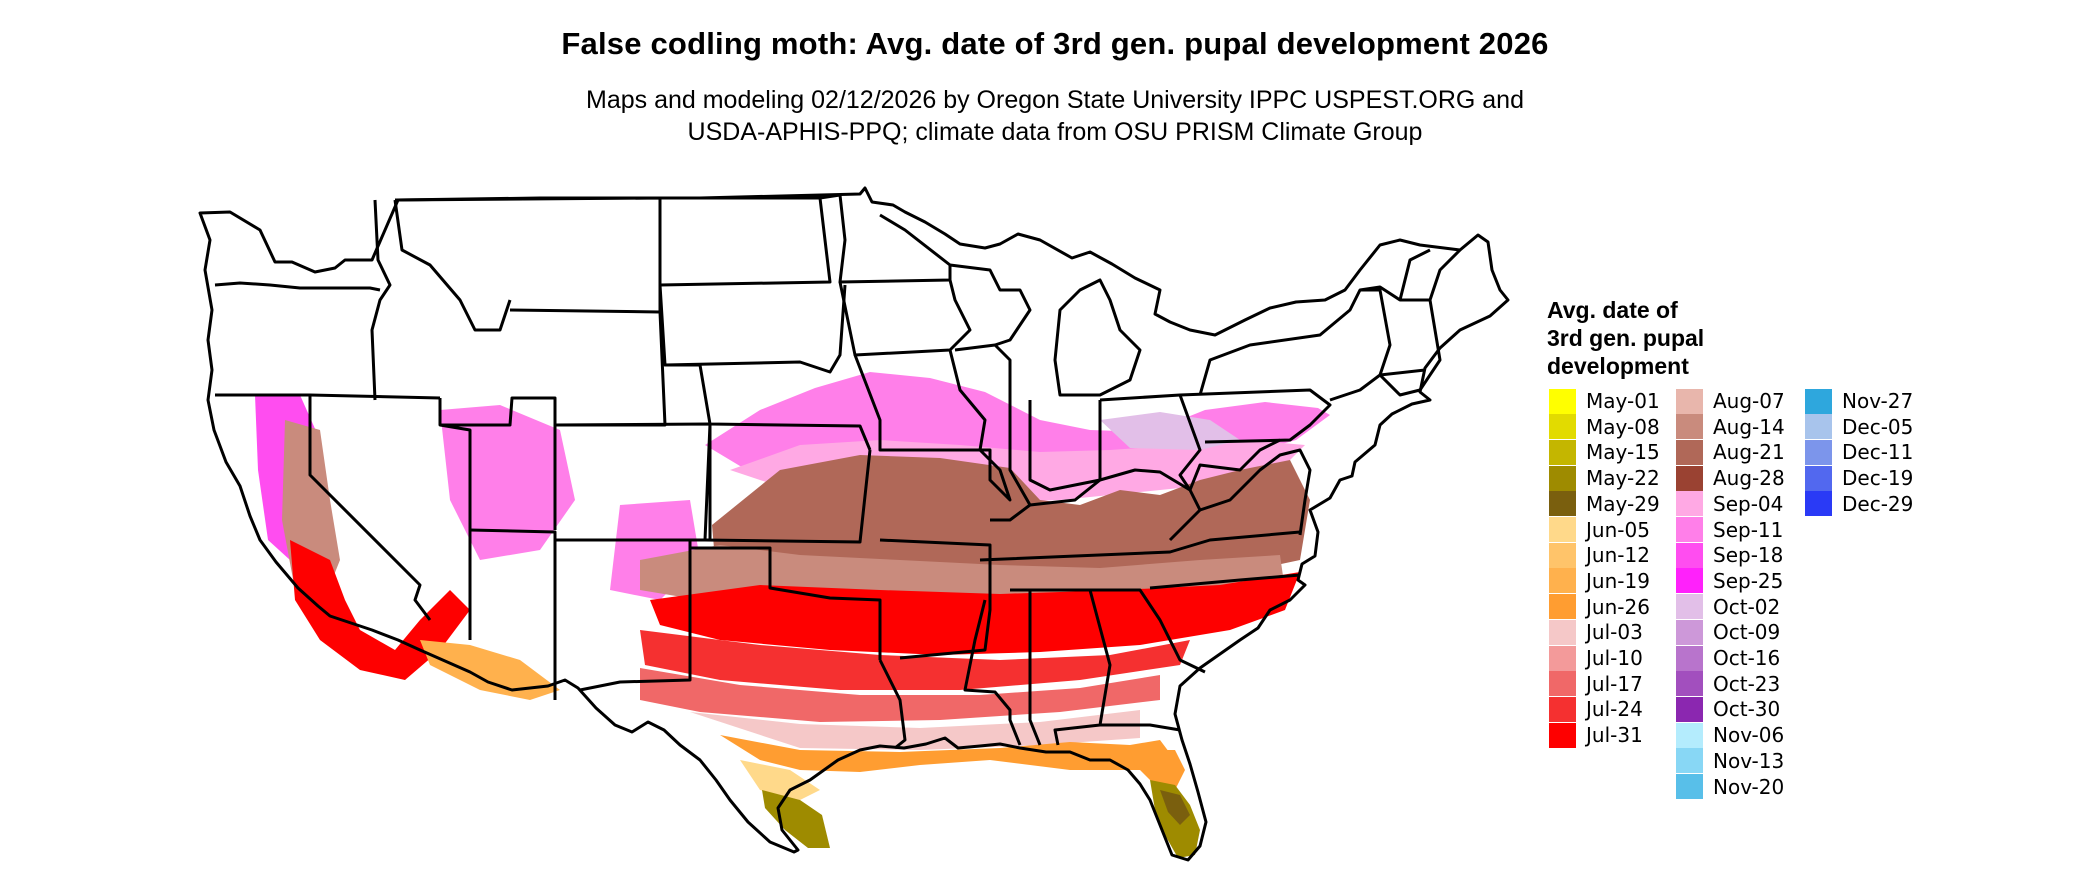 The image size is (2100, 892). What do you see at coordinates (1295, 345) in the screenshot?
I see `border-ny` at bounding box center [1295, 345].